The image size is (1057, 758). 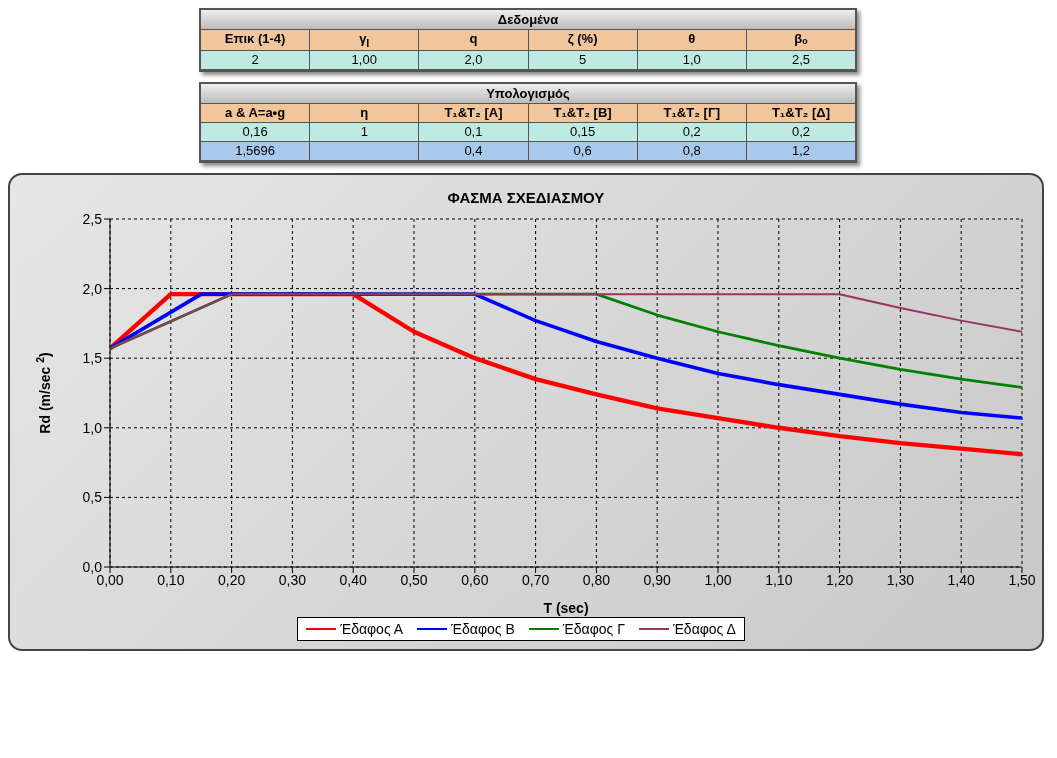 What do you see at coordinates (365, 40) in the screenshot?
I see `text: γ$_{I}$` at bounding box center [365, 40].